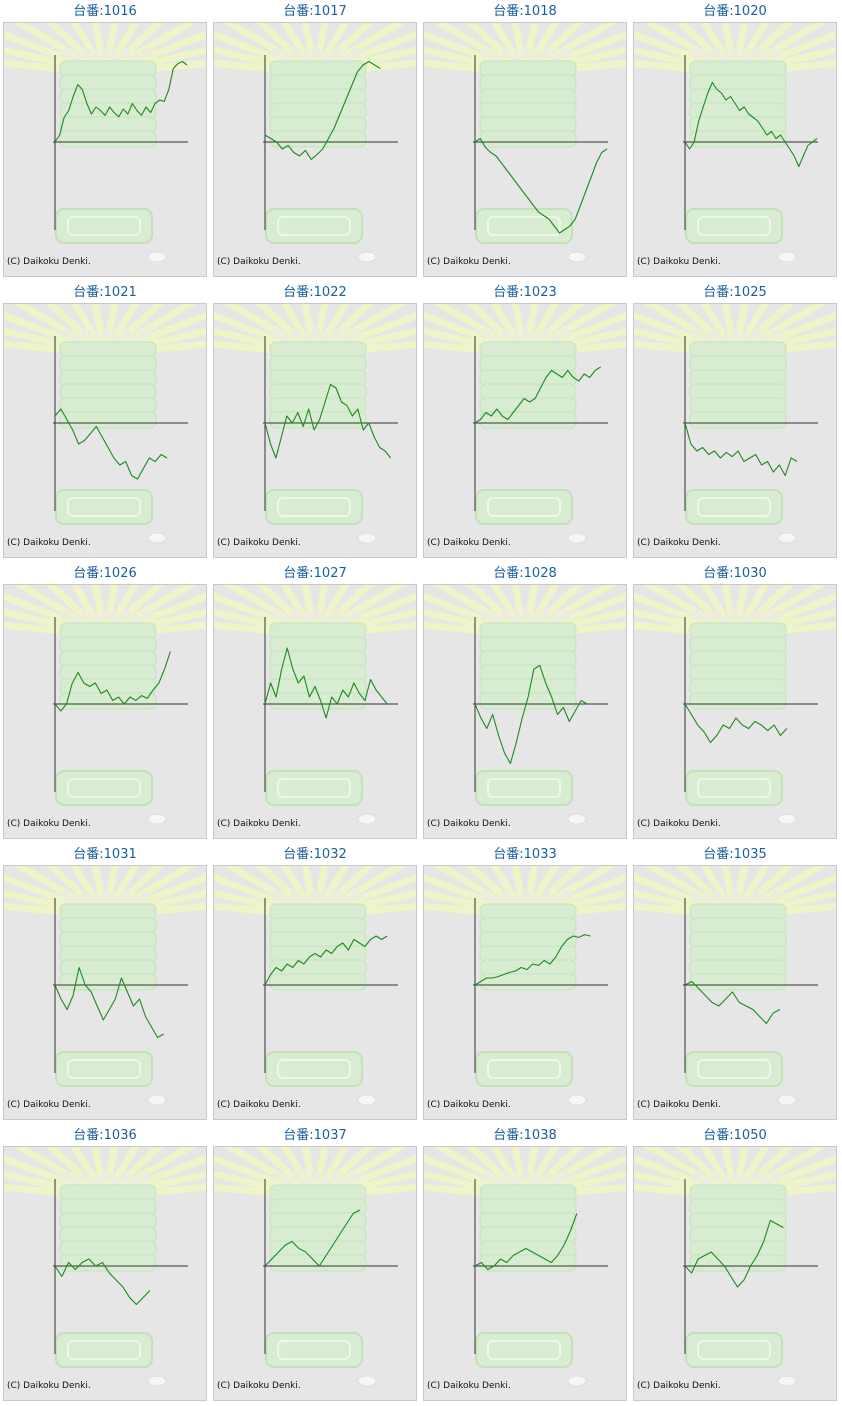  I want to click on machine-number-link: 台番:1036, so click(105, 1135).